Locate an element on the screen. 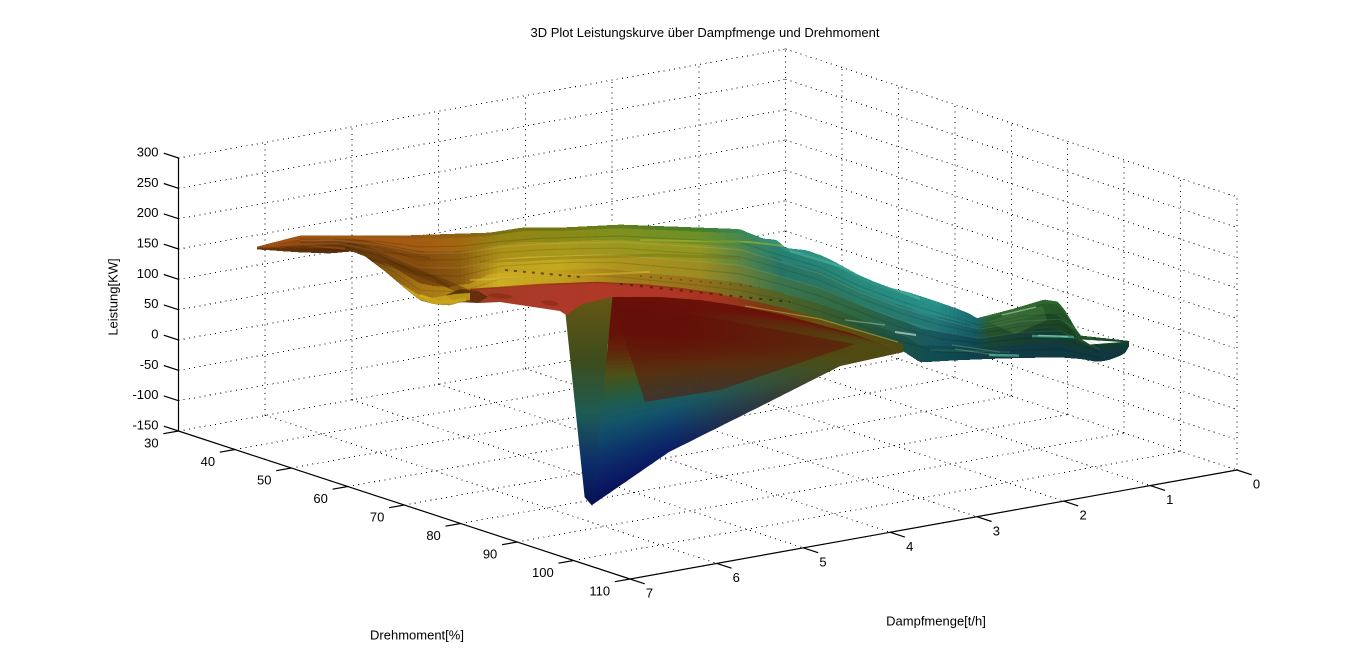 This screenshot has height=657, width=1367. svg-text: 80 is located at coordinates (433, 535).